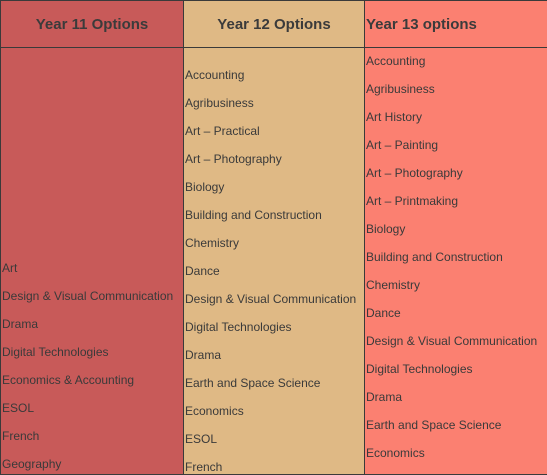 The image size is (547, 475). What do you see at coordinates (92, 24) in the screenshot?
I see `year-11-heading: Year 11 Options` at bounding box center [92, 24].